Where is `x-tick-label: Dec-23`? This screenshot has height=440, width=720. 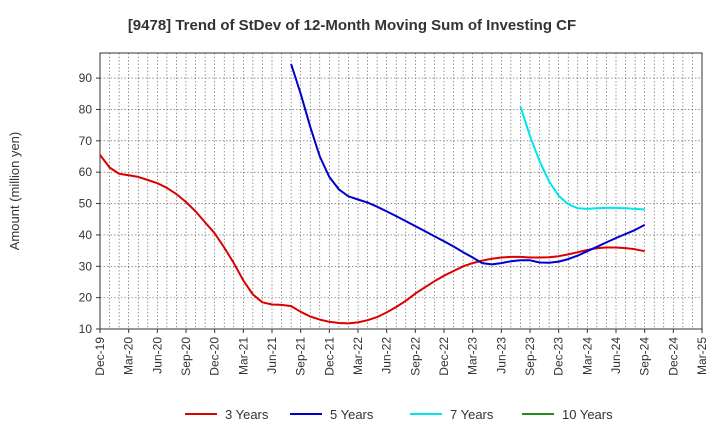
x-tick-label: Dec-23 is located at coordinates (559, 356).